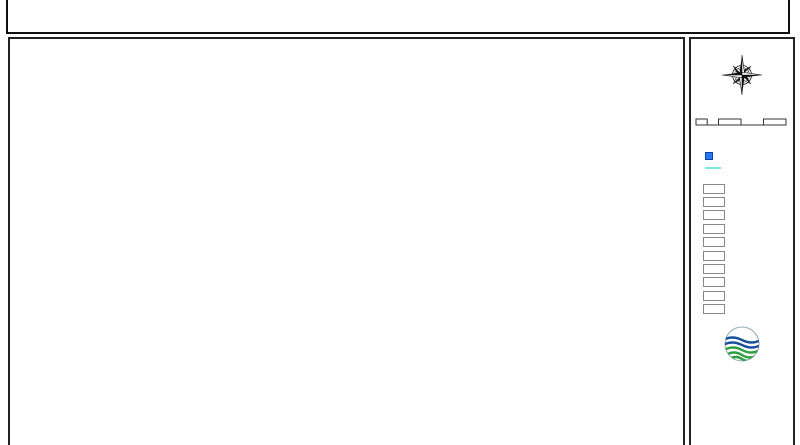  I want to click on legend-sidebar, so click(742, 241).